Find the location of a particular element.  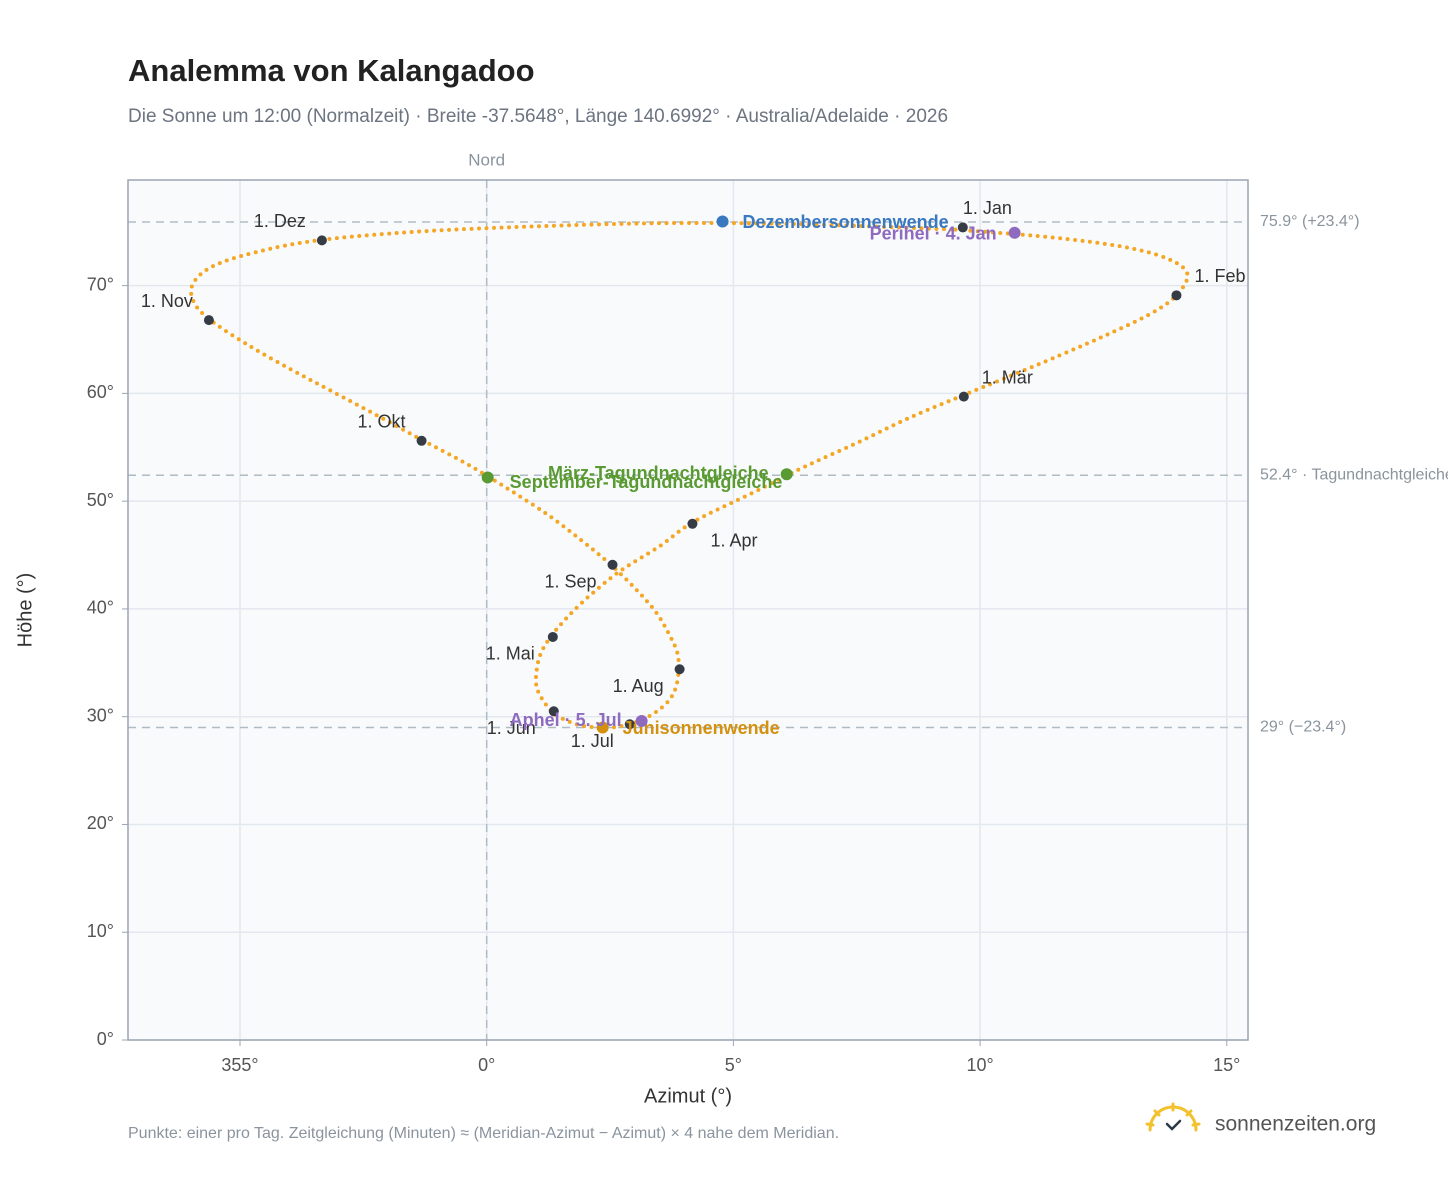

event-label: Perihel · 4. Jan is located at coordinates (933, 234).